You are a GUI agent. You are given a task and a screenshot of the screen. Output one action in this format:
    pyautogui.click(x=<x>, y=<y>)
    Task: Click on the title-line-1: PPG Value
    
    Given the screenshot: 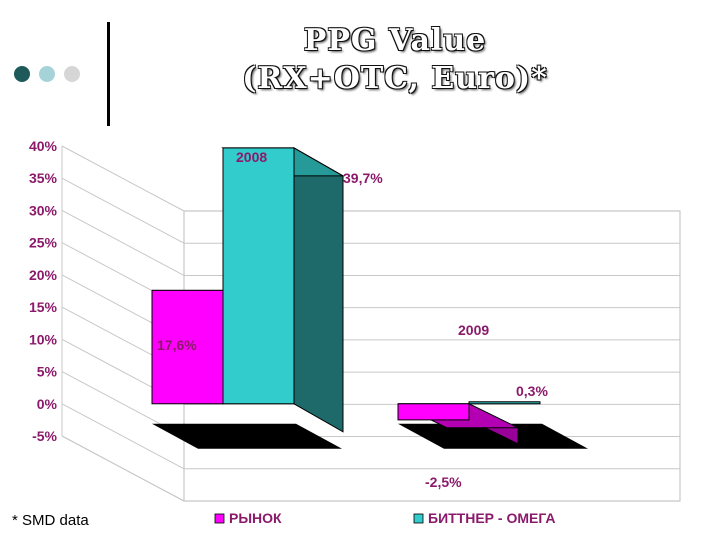 What is the action you would take?
    pyautogui.click(x=395, y=40)
    